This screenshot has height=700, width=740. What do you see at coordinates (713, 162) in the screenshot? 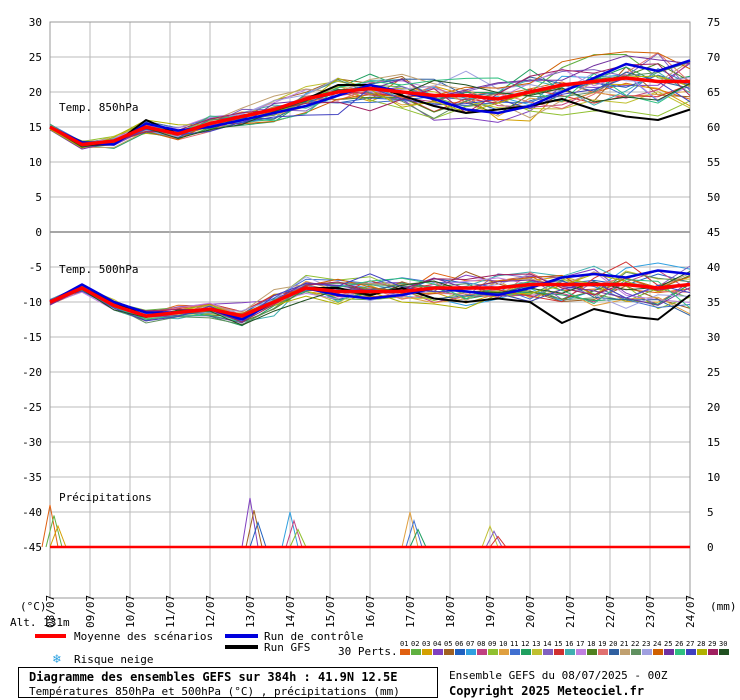
I see `right-tick-label: 55` at bounding box center [713, 162].